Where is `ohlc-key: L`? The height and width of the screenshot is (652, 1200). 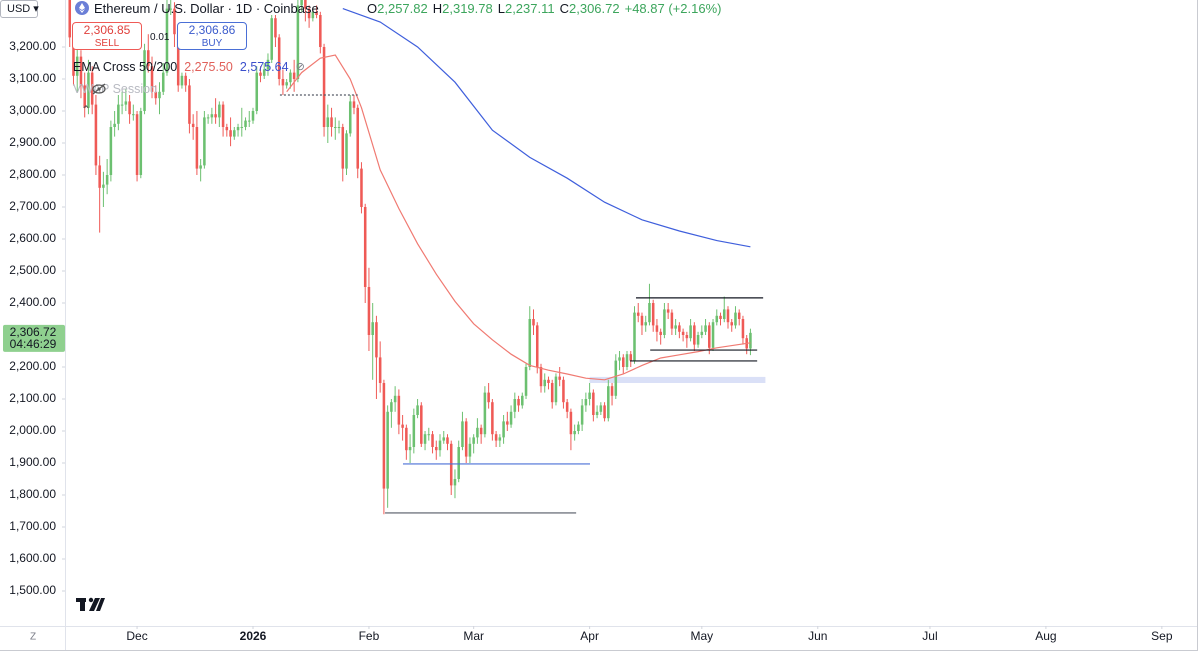
ohlc-key: L is located at coordinates (501, 8).